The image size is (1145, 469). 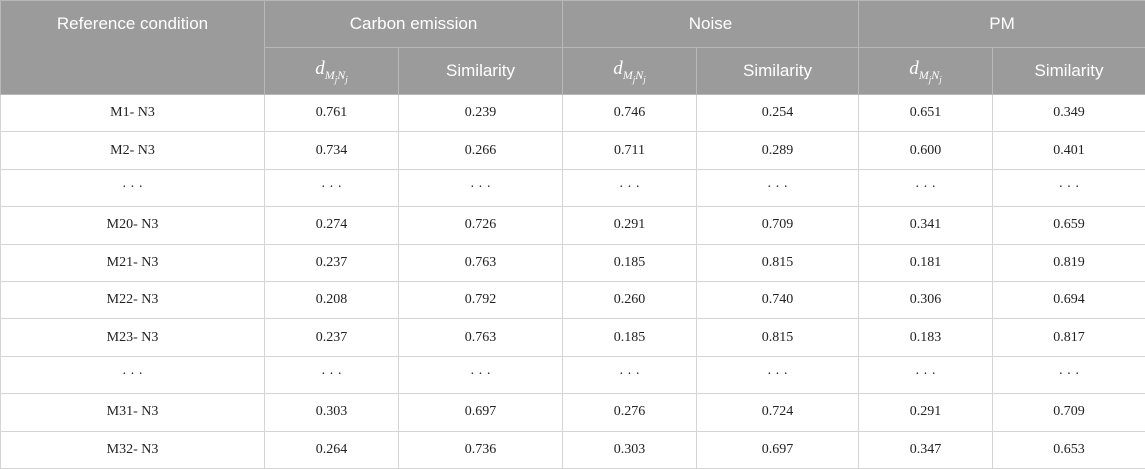 I want to click on header-cell: Reference condition, so click(x=133, y=48).